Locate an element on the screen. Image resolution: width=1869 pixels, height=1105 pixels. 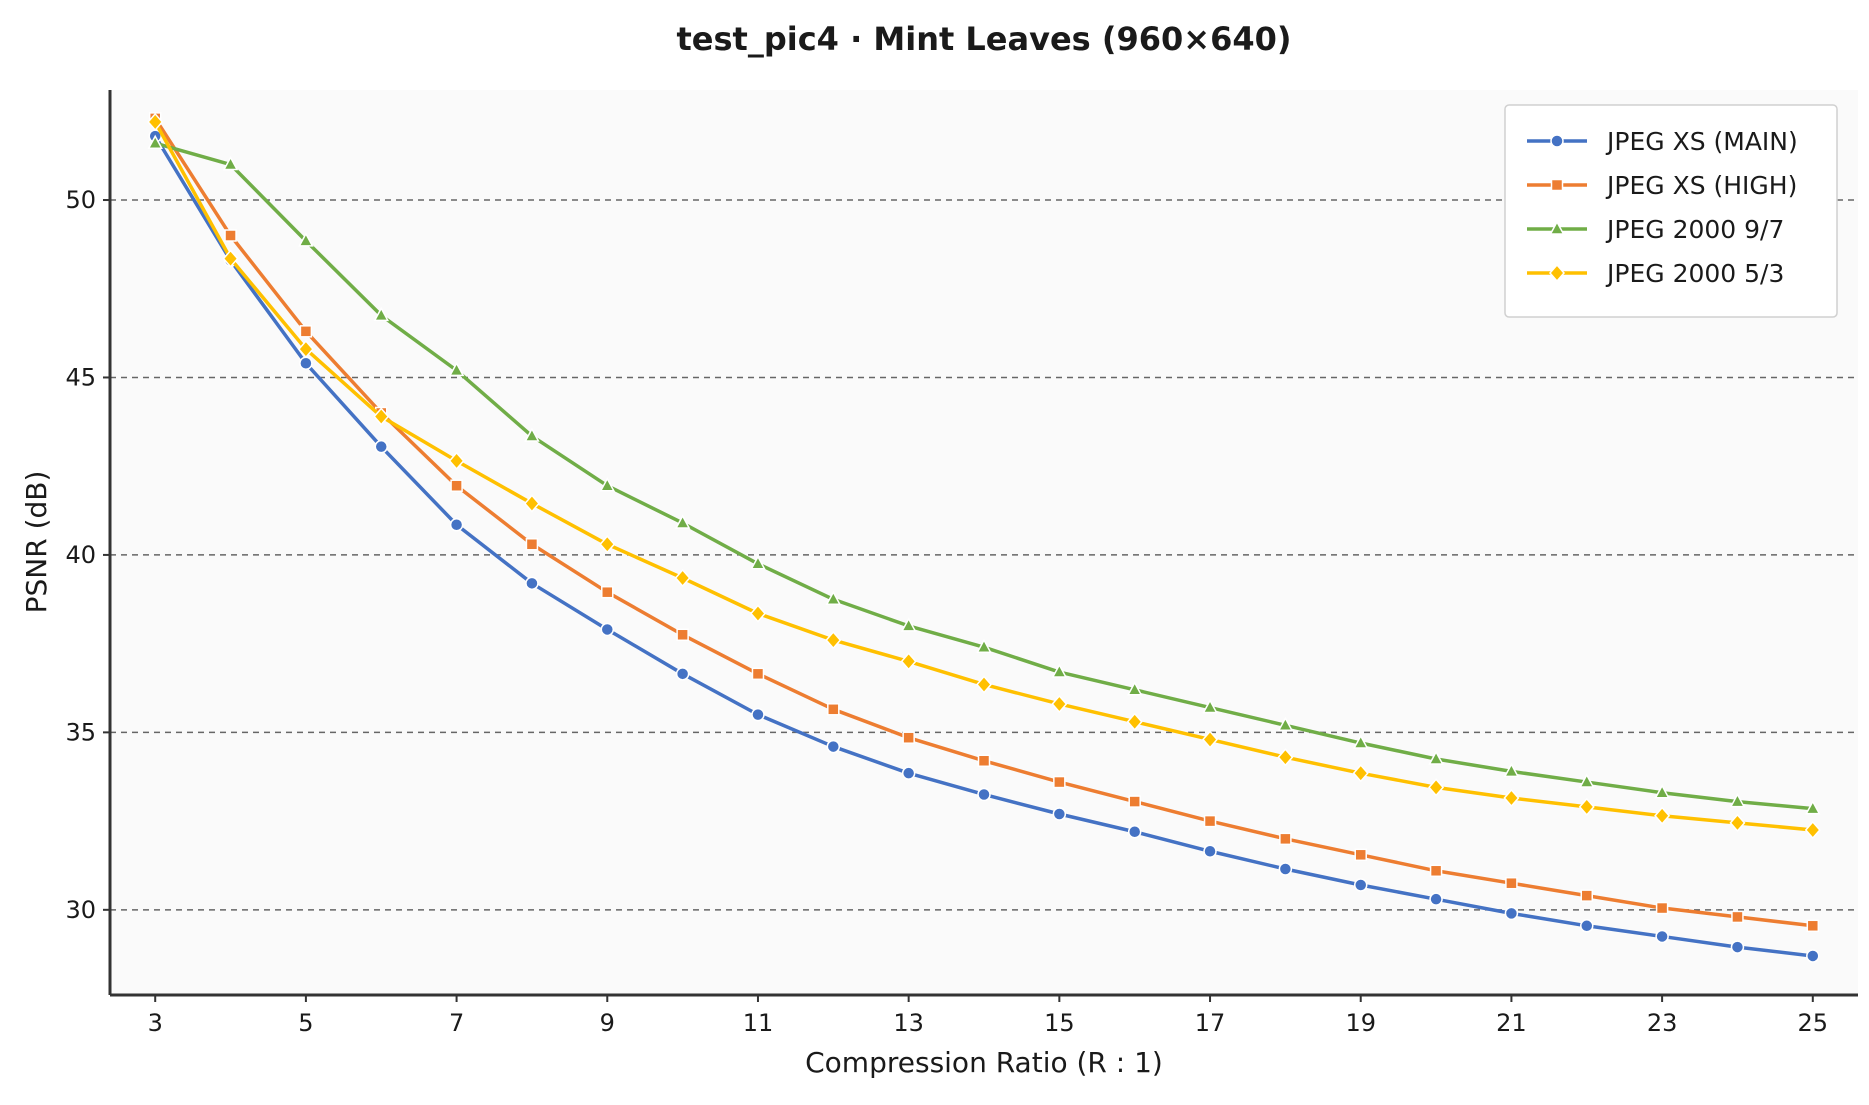
chart-title: test_pic4 · Mint Leaves (960×640) is located at coordinates (983, 39).